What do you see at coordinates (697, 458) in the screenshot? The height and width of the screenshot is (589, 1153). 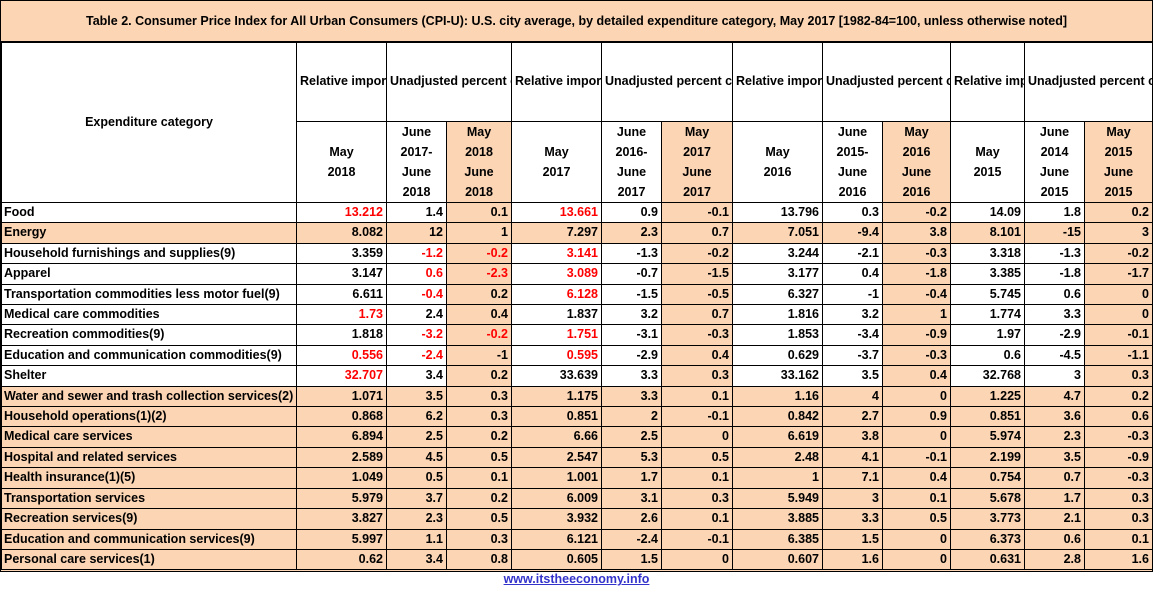 I see `value-cell: 0.5` at bounding box center [697, 458].